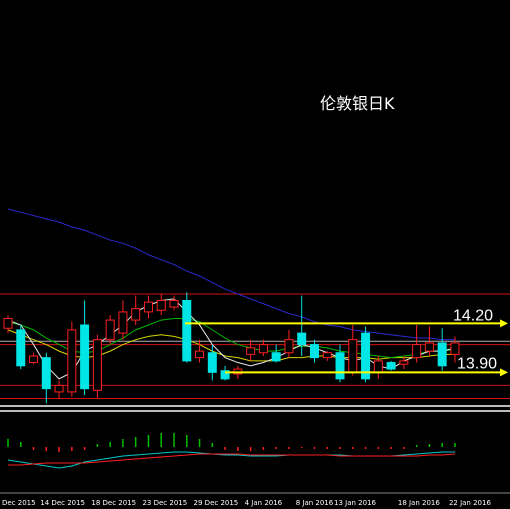 The image size is (510, 509). Describe the element at coordinates (62, 503) in the screenshot. I see `x-tick-label: 14 Dec 2015` at that location.